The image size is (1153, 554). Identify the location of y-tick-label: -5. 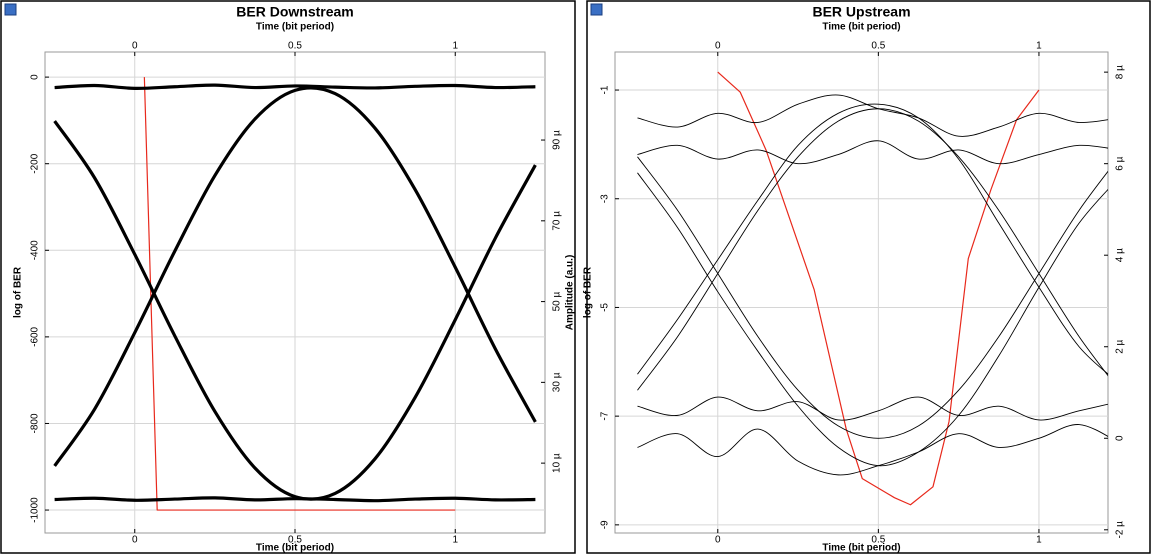
(605, 307).